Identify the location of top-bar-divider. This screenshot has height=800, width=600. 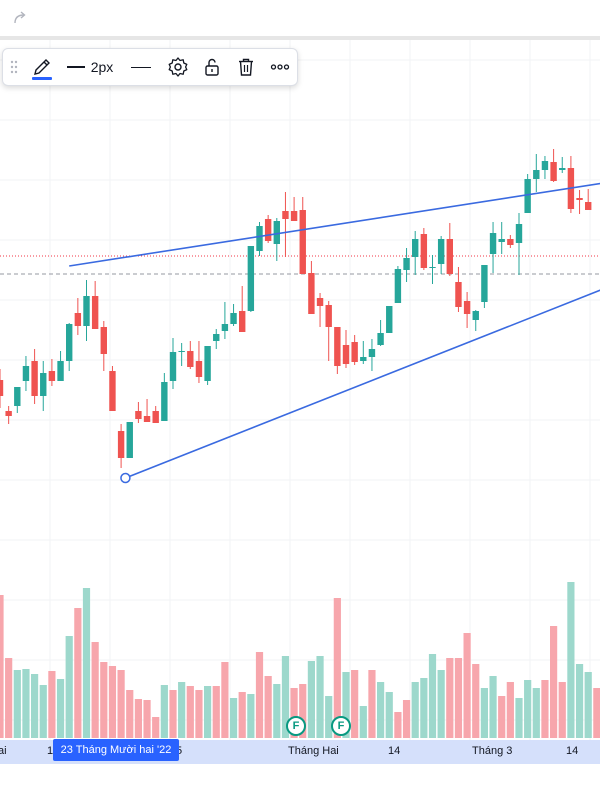
(300, 38).